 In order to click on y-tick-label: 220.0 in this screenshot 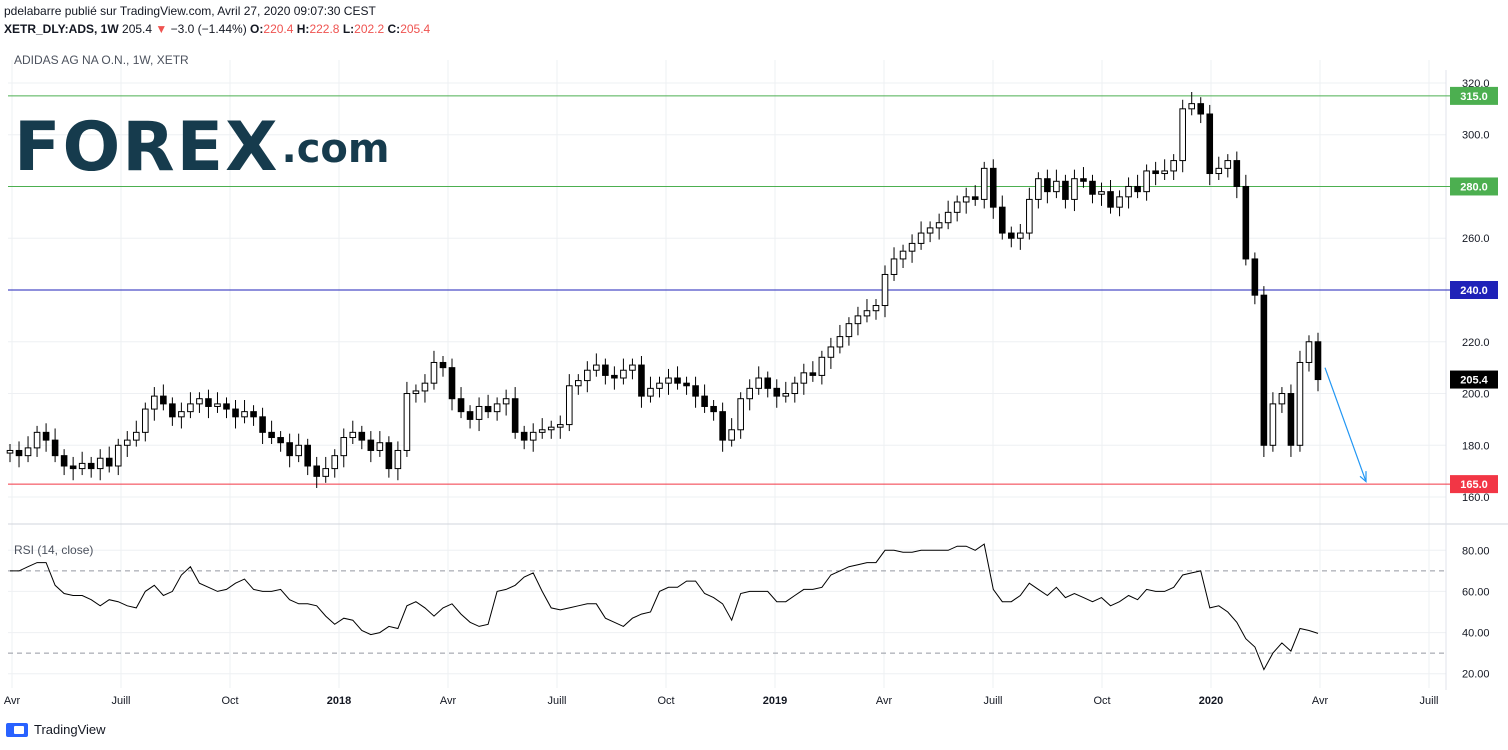, I will do `click(1476, 343)`.